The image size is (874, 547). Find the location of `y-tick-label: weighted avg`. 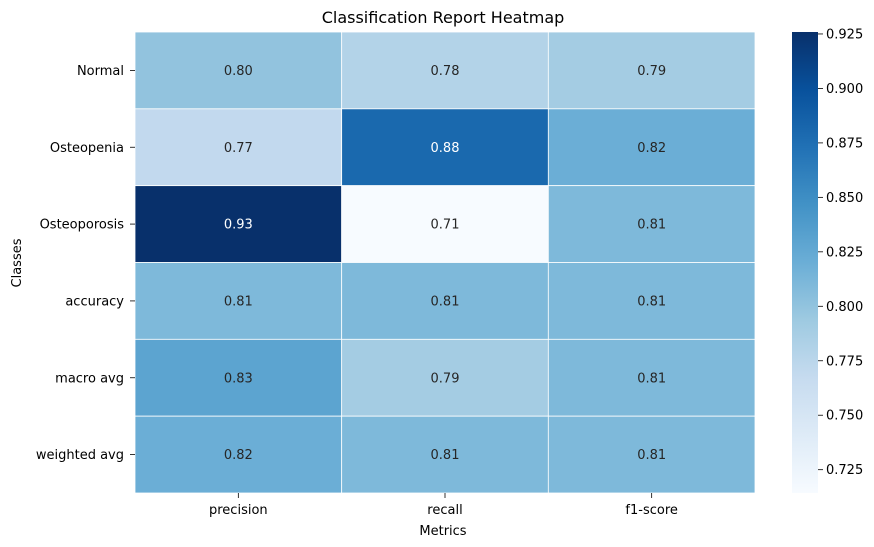

y-tick-label: weighted avg is located at coordinates (80, 455).